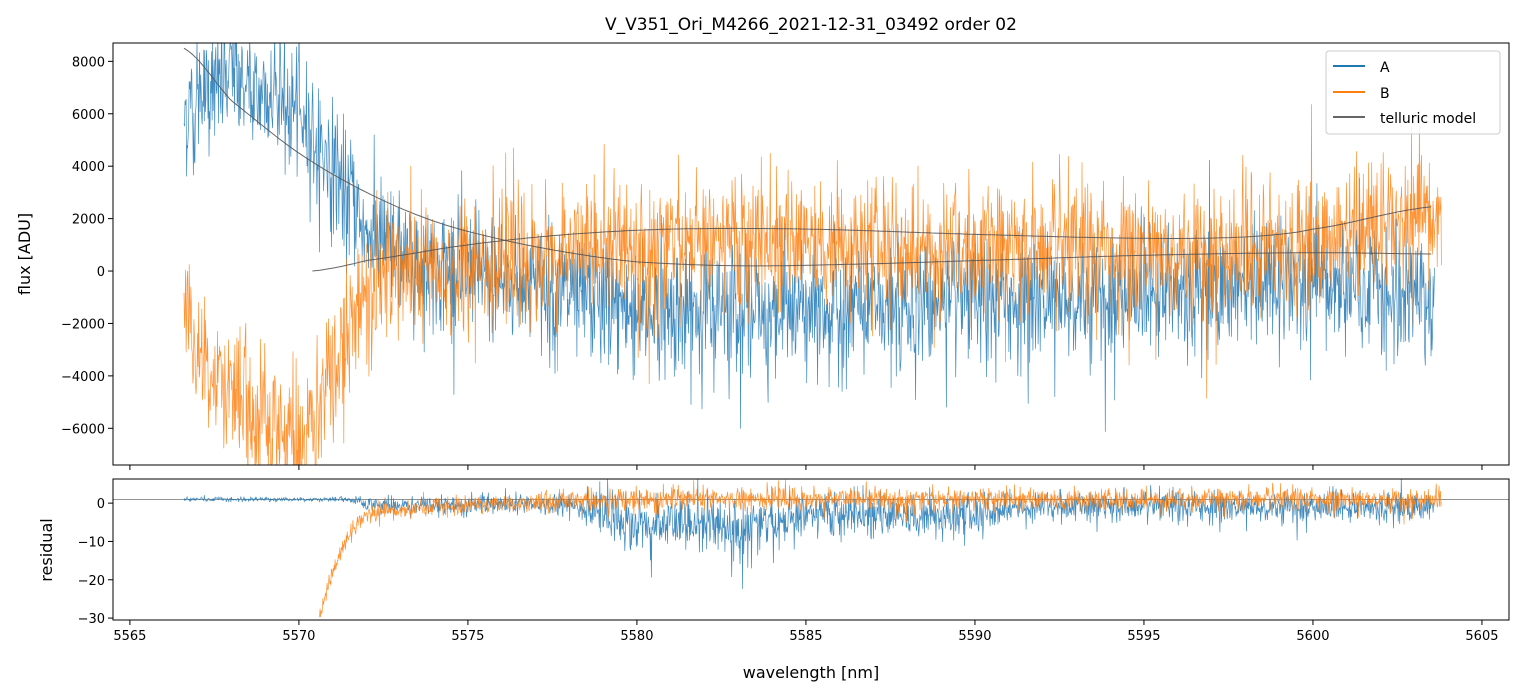  What do you see at coordinates (83, 429) in the screenshot?
I see `y-tick-label: −6000` at bounding box center [83, 429].